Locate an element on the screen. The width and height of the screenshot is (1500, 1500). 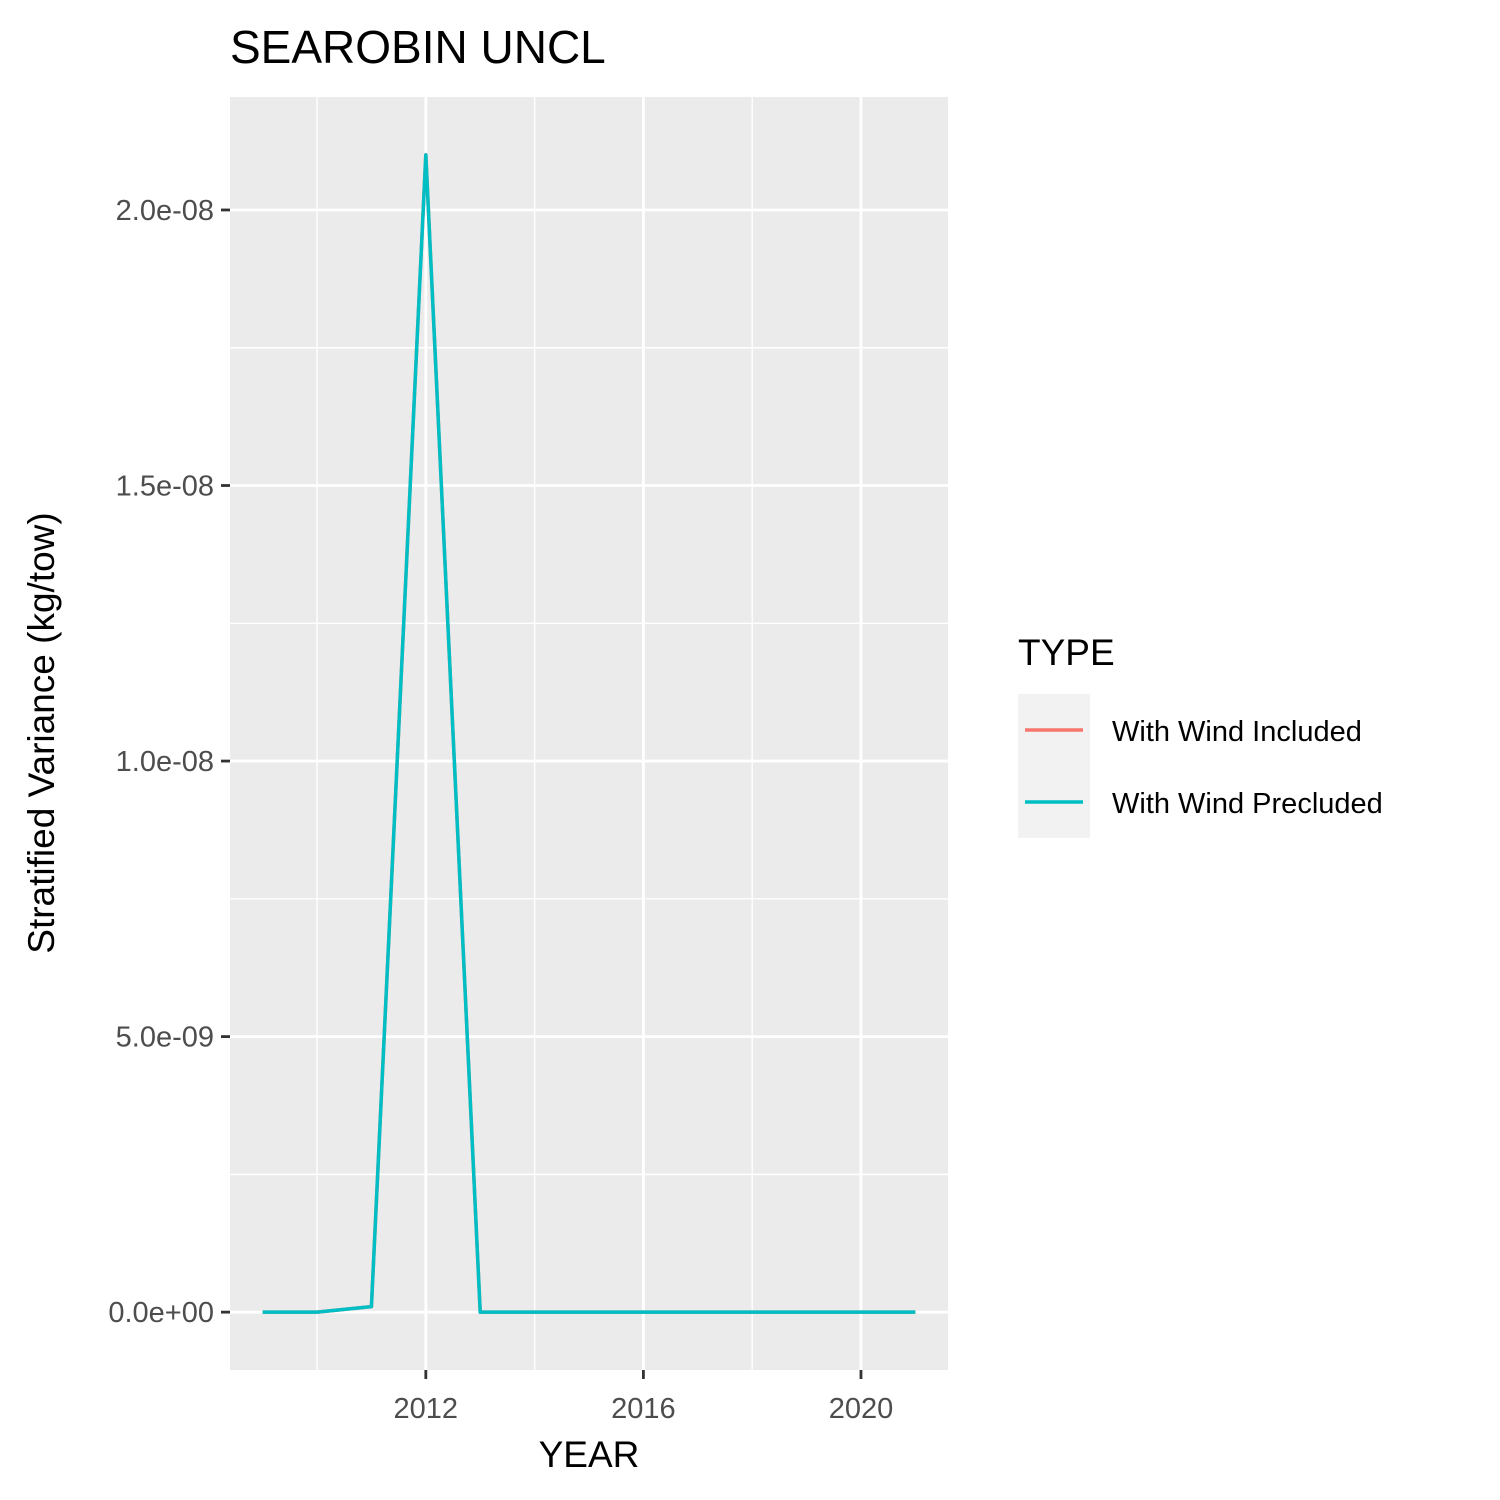
legend-key-background is located at coordinates (1054, 766).